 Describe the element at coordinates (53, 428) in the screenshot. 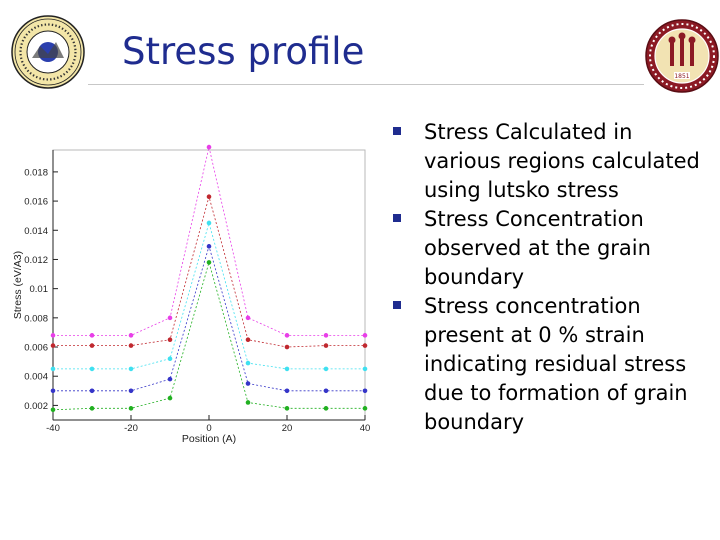

I see `x-tick-label: -40` at that location.